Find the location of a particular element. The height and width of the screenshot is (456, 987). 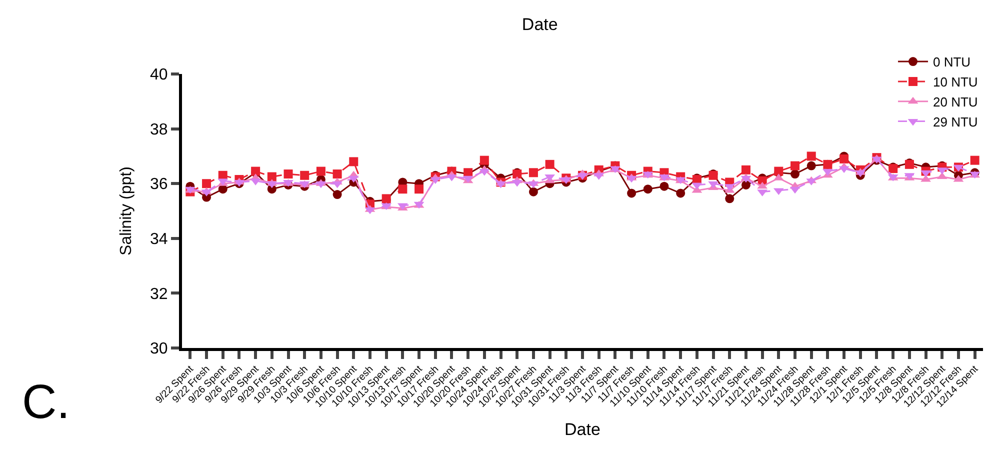

y-tick-label: 36 is located at coordinates (159, 185).